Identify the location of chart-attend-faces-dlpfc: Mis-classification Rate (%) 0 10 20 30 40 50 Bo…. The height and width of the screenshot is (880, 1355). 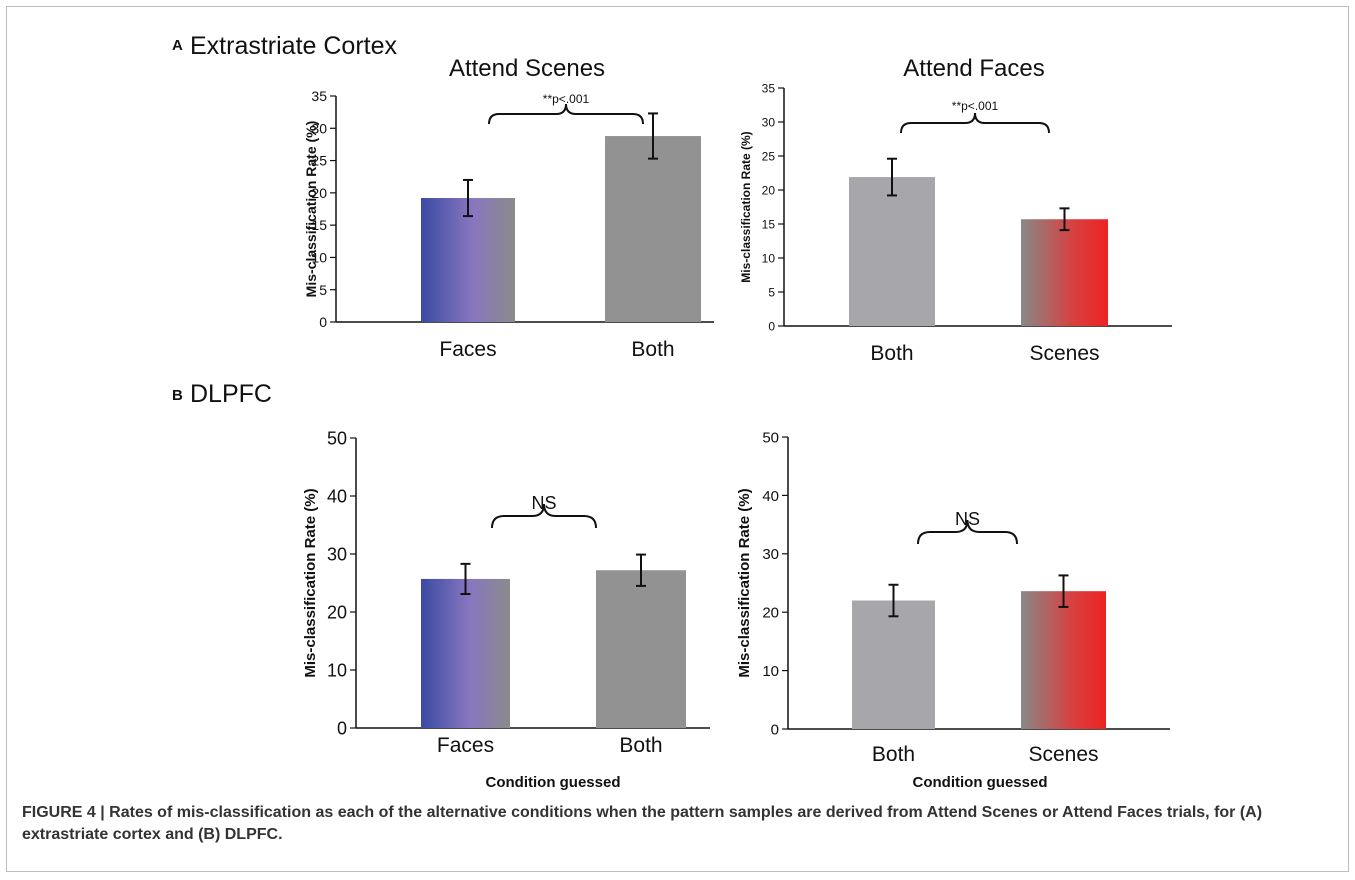
(953, 610).